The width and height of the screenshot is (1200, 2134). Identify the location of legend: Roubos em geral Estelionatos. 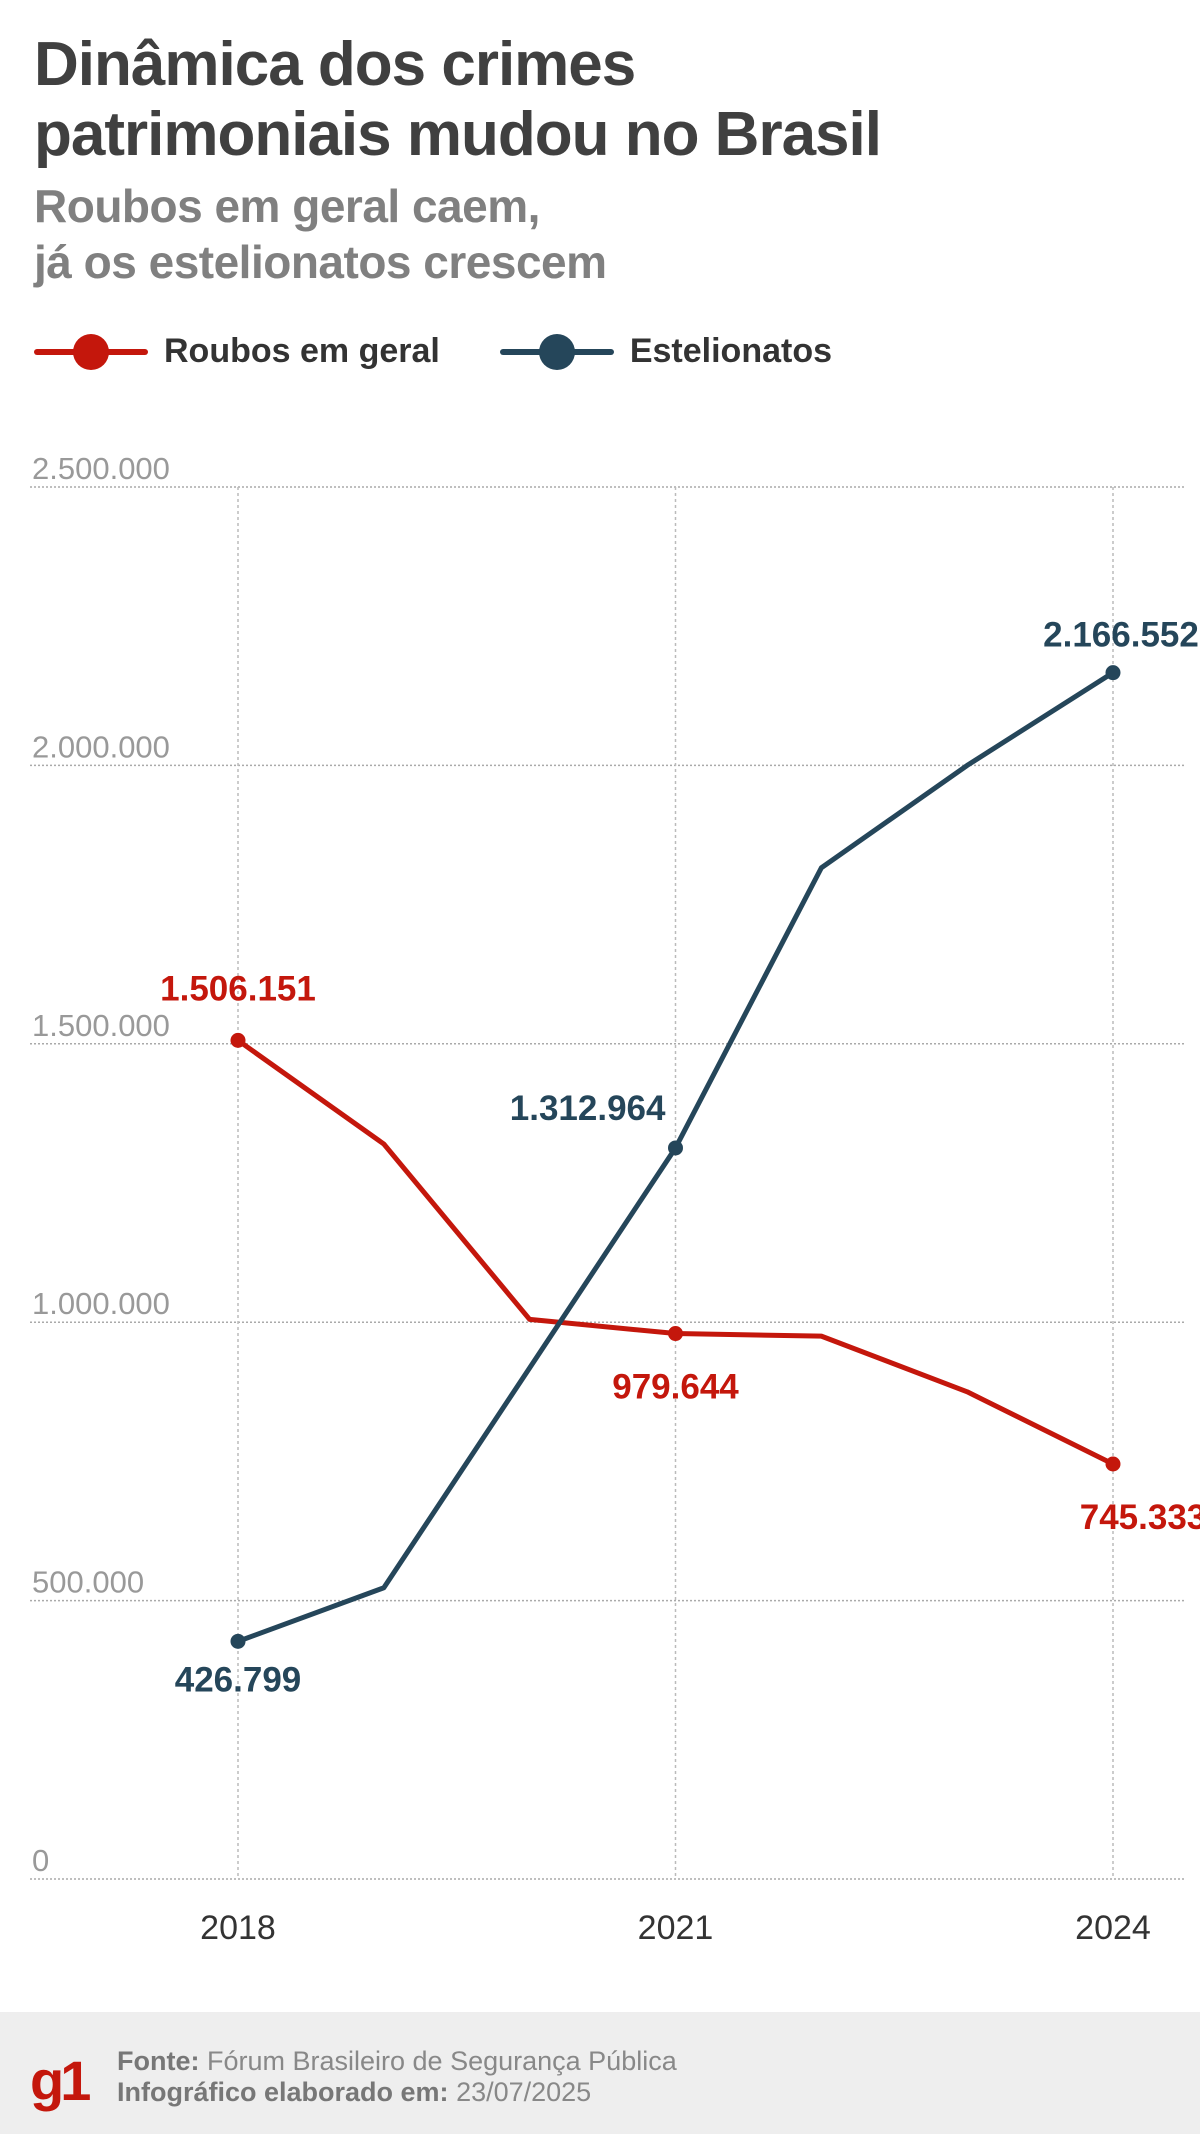
(433, 351).